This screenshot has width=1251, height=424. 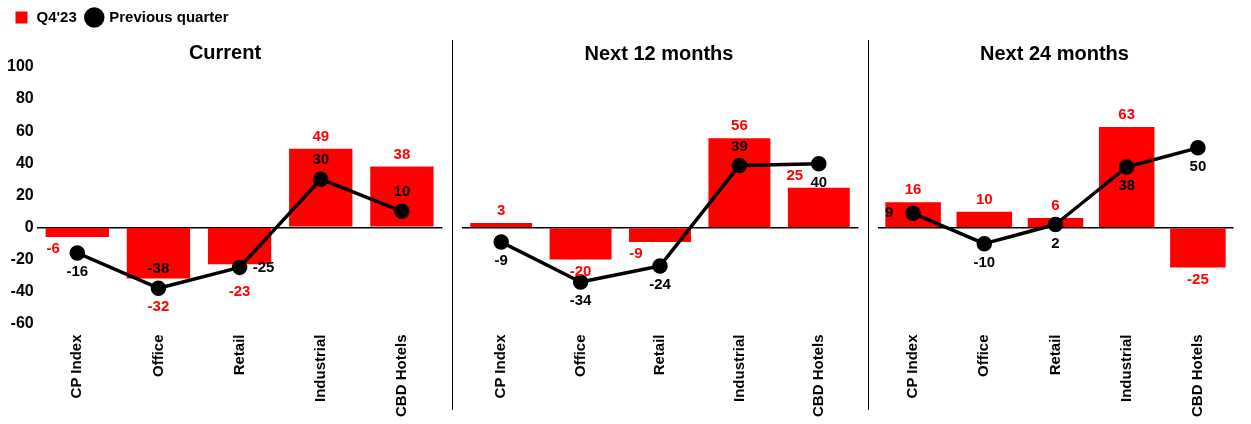 What do you see at coordinates (158, 305) in the screenshot?
I see `data-label: -32` at bounding box center [158, 305].